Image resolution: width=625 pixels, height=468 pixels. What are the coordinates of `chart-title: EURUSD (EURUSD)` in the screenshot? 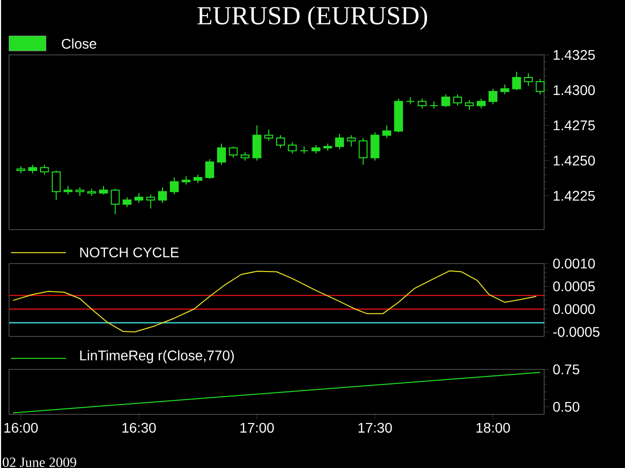 It's located at (313, 18).